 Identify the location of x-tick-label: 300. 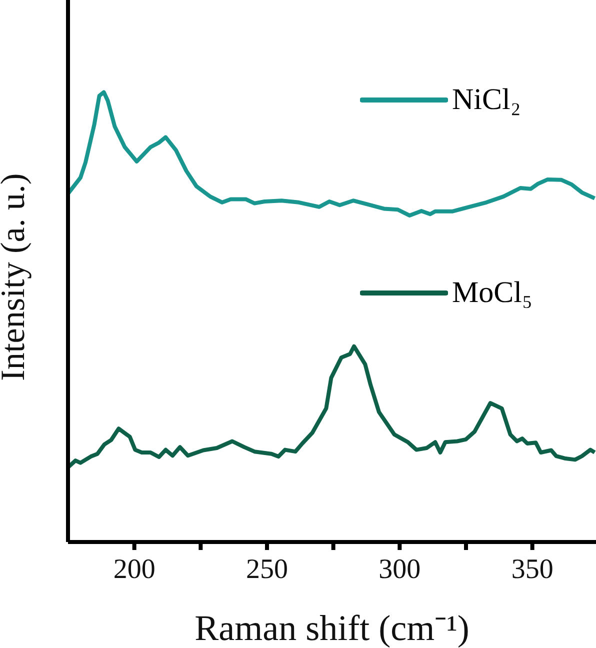
(399, 569).